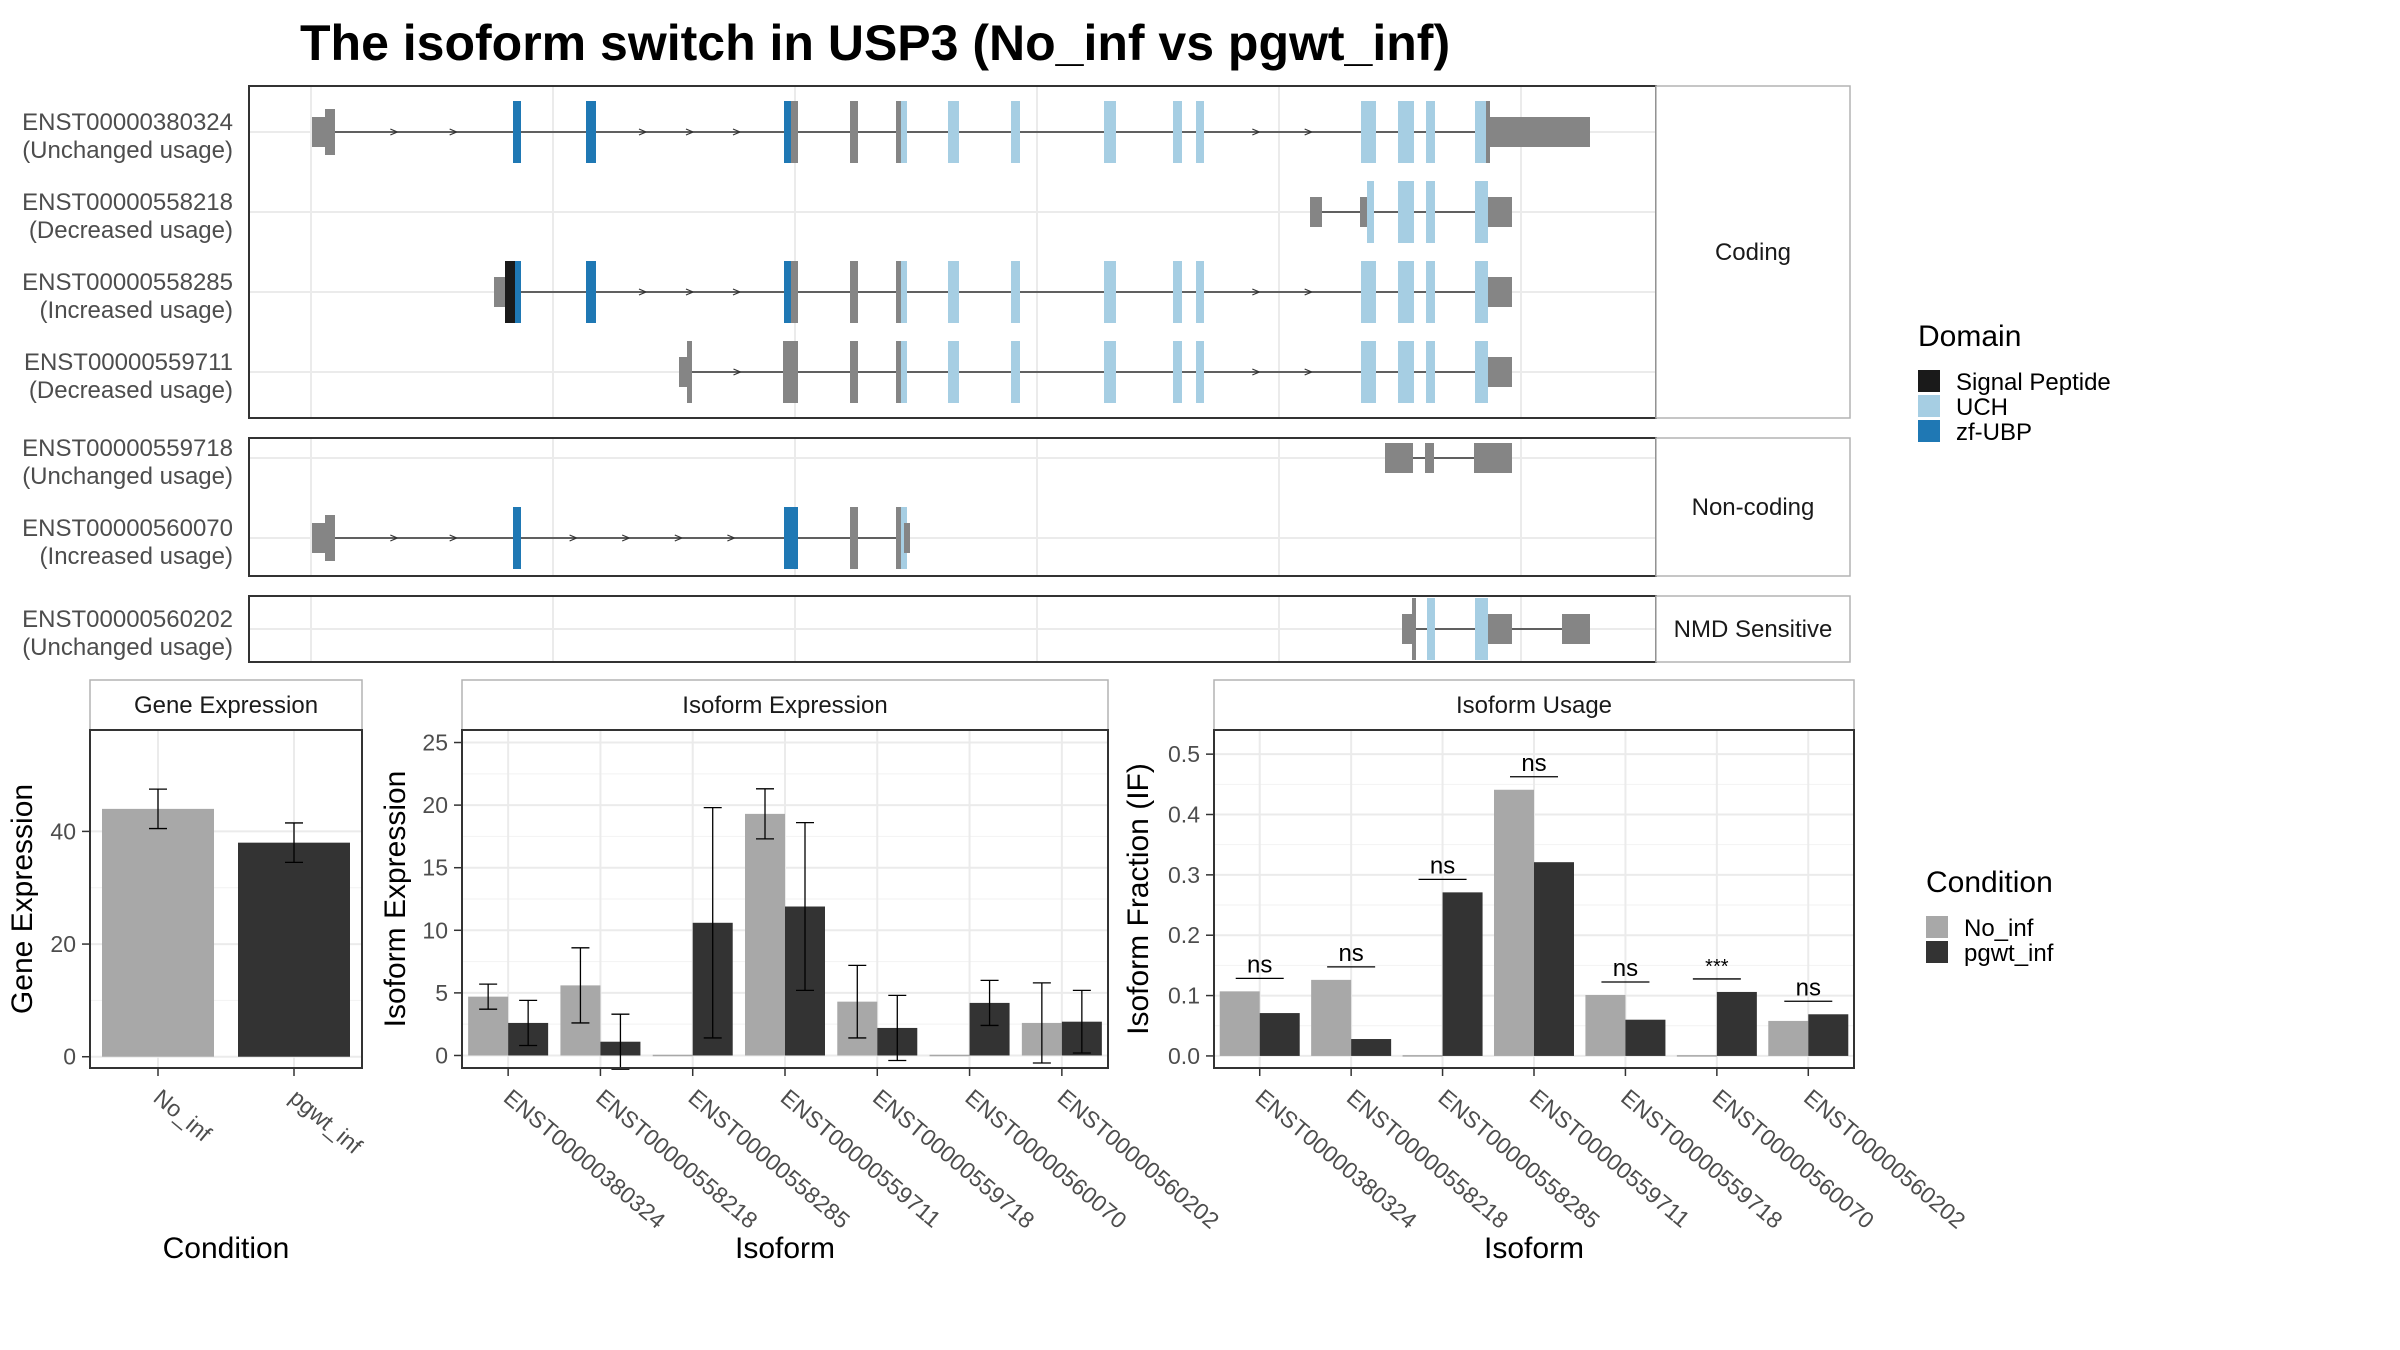 This screenshot has width=2400, height=1350. Describe the element at coordinates (226, 1248) in the screenshot. I see `x-axis-label: Condition` at that location.